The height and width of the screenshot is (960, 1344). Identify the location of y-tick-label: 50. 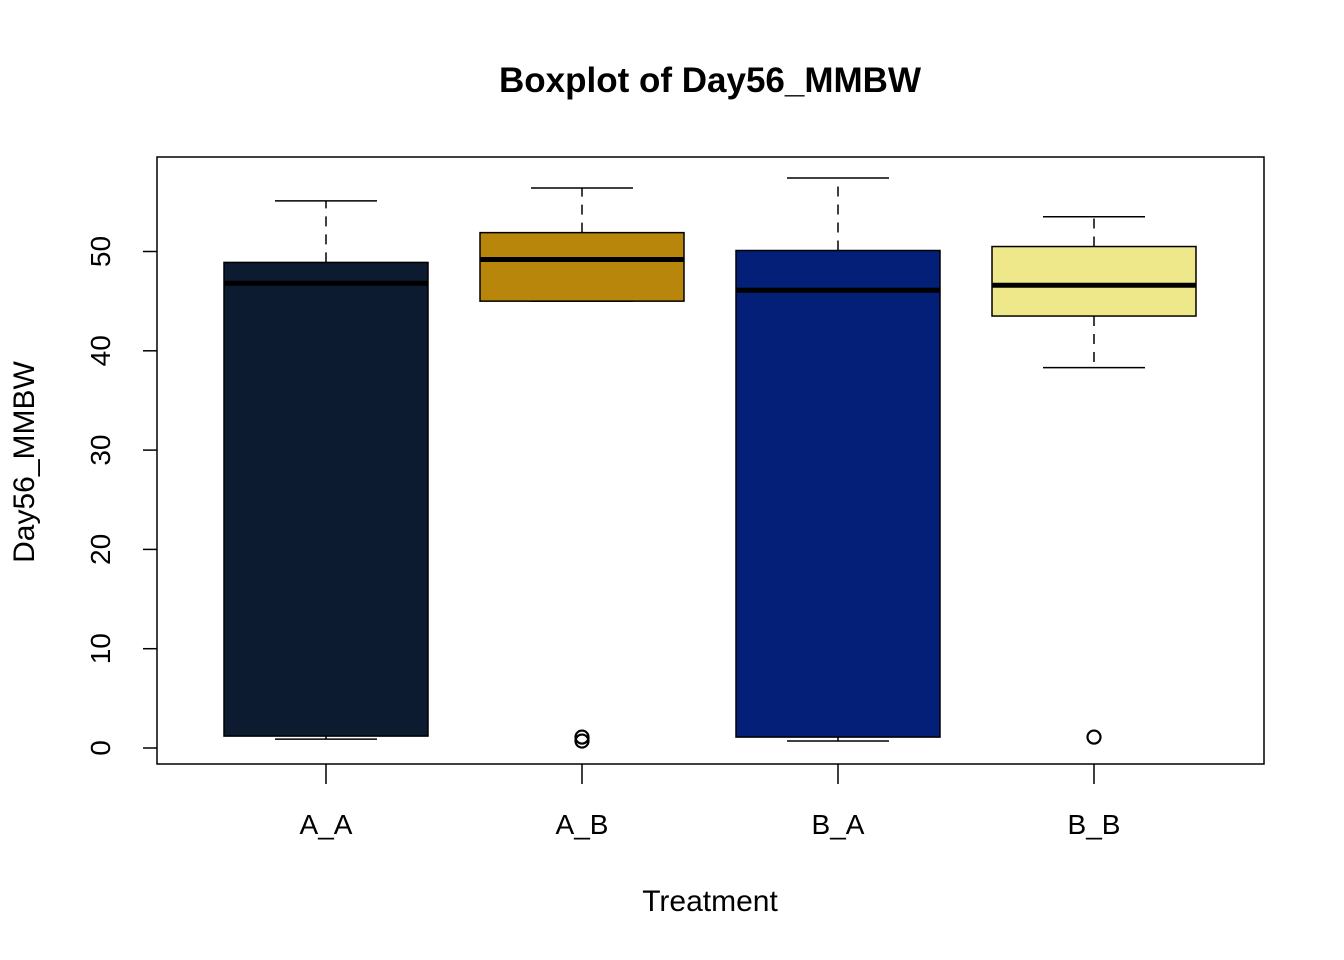
(100, 251).